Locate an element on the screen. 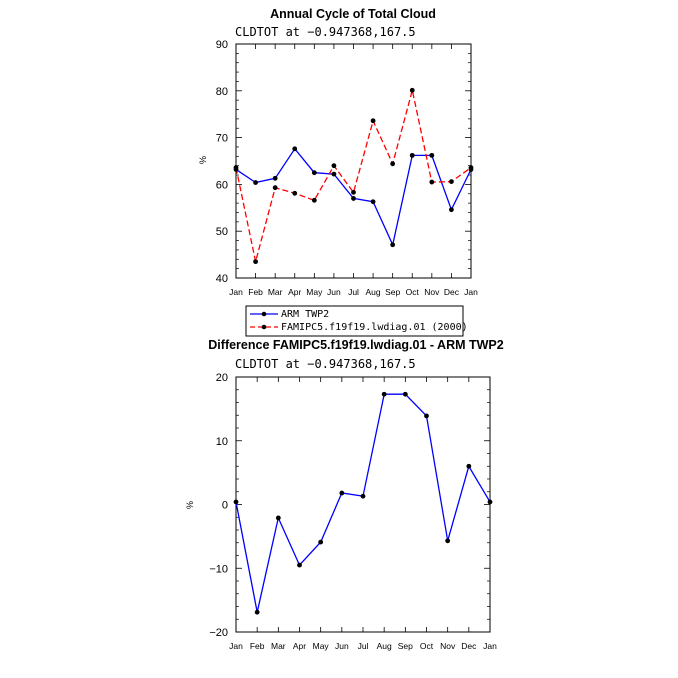 This screenshot has width=678, height=678. legend-marker-arm is located at coordinates (264, 314).